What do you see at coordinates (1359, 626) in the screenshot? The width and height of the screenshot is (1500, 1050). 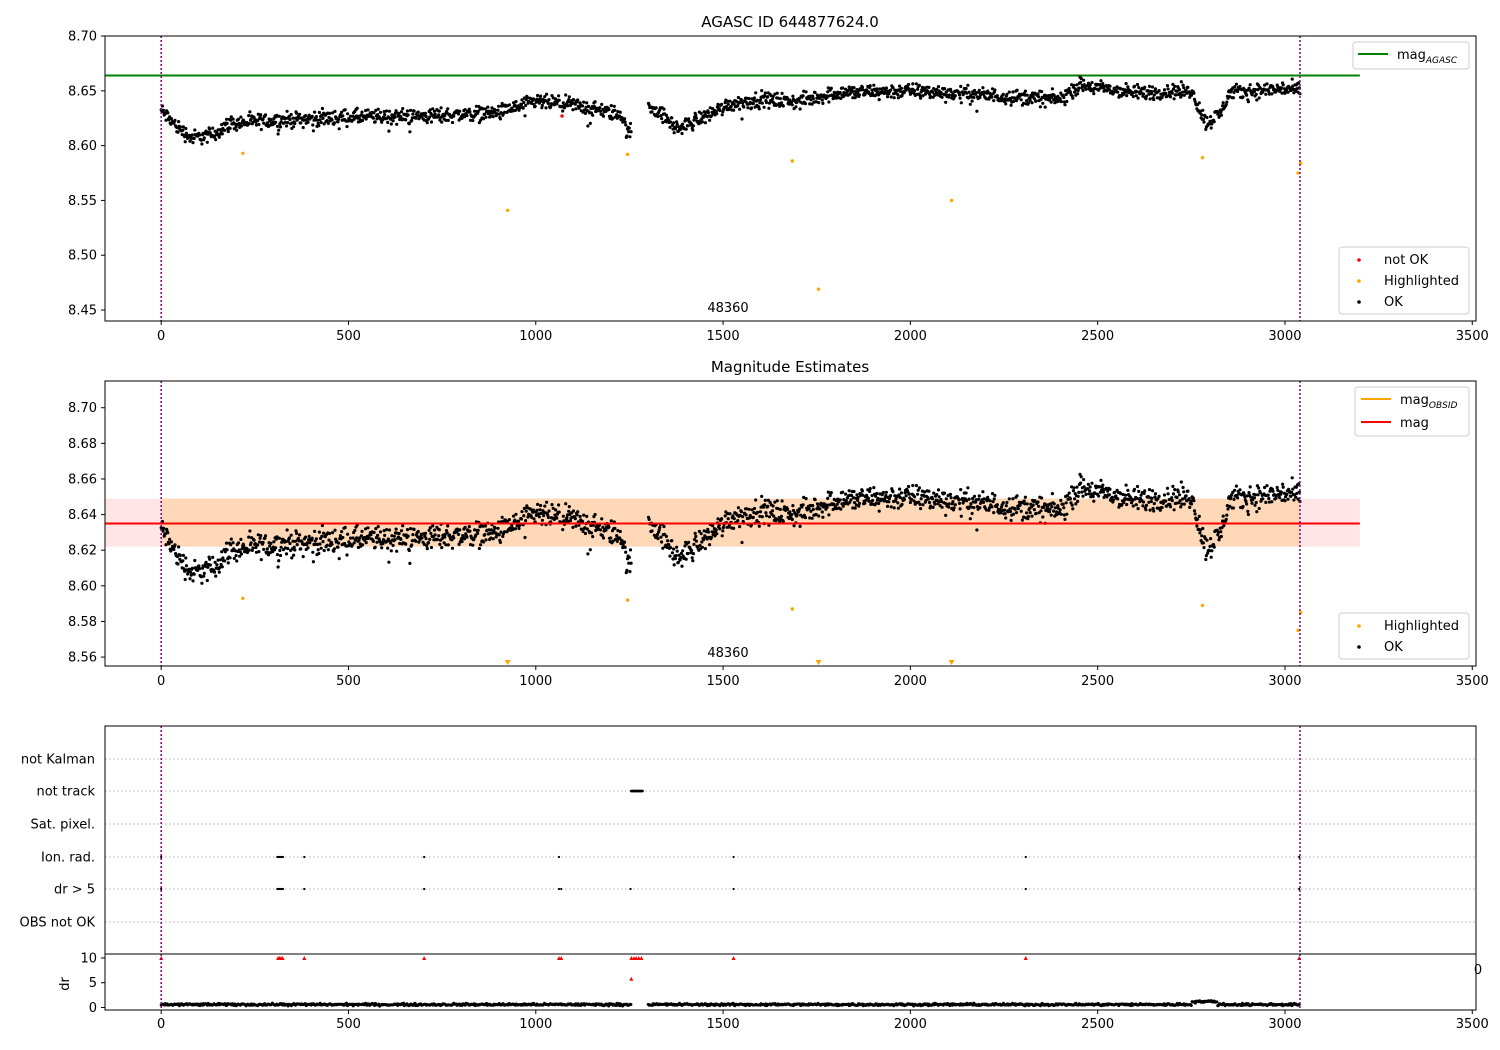 I see `legend2-highlighted-marker` at bounding box center [1359, 626].